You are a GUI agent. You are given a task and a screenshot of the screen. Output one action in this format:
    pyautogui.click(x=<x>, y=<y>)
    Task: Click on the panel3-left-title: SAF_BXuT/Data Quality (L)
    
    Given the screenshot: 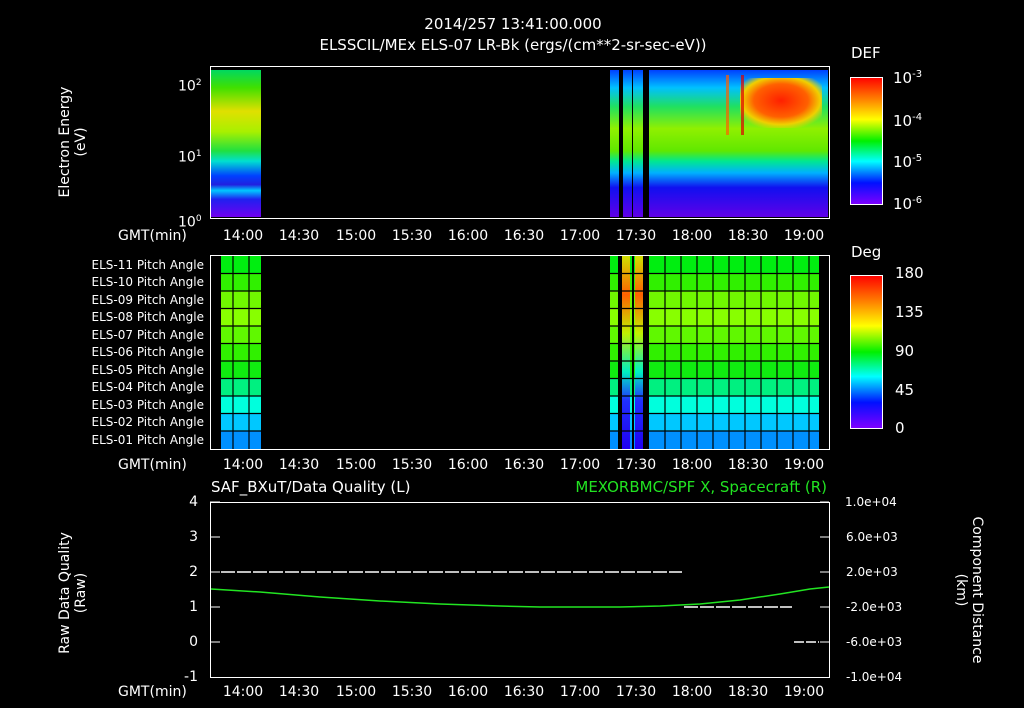 What is the action you would take?
    pyautogui.click(x=311, y=487)
    